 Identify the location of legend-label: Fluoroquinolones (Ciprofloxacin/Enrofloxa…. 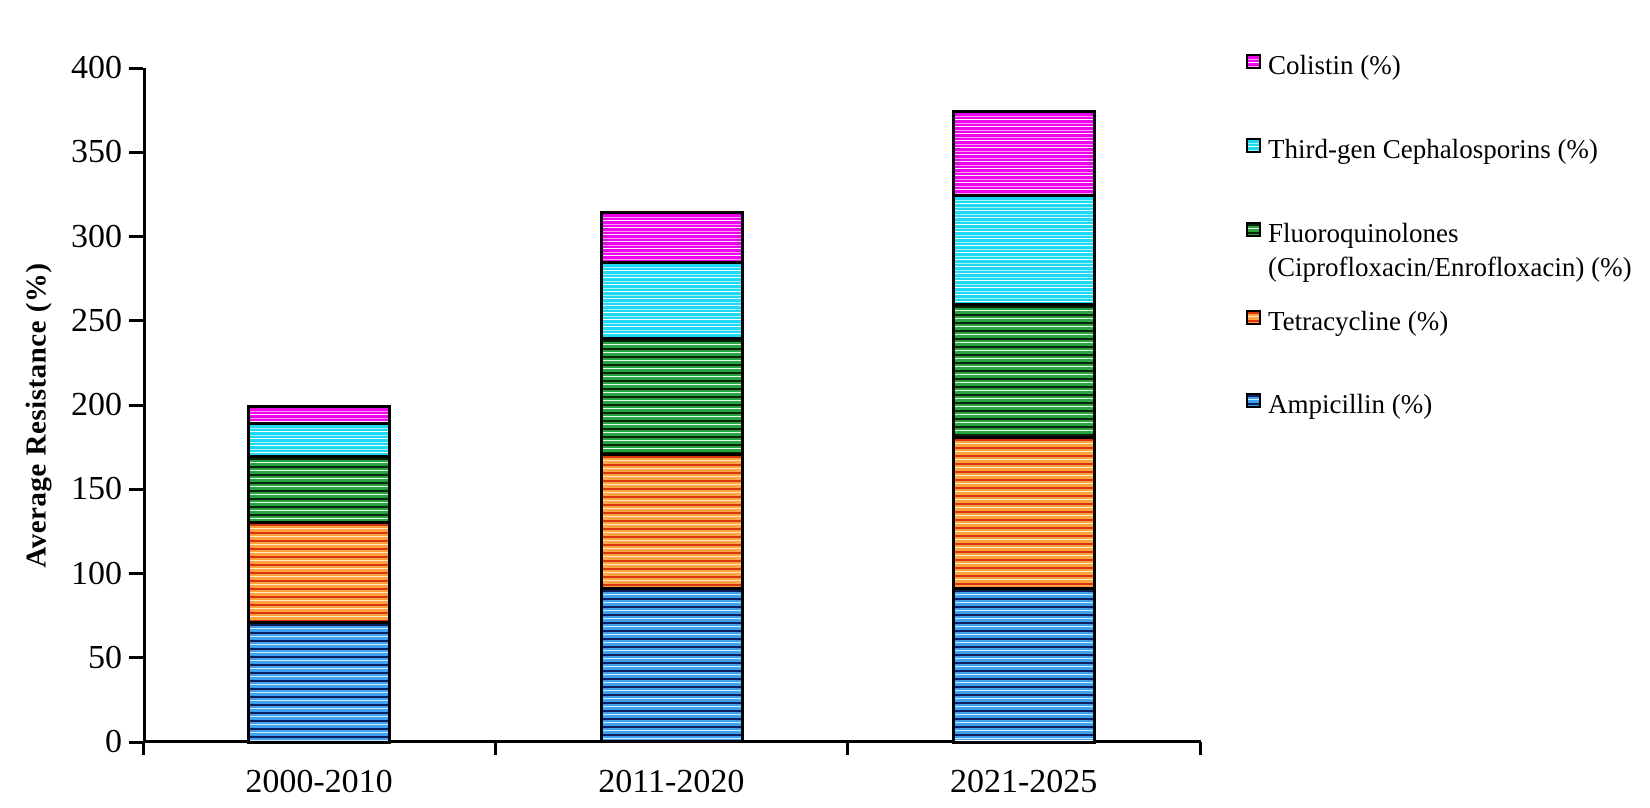
(1450, 250).